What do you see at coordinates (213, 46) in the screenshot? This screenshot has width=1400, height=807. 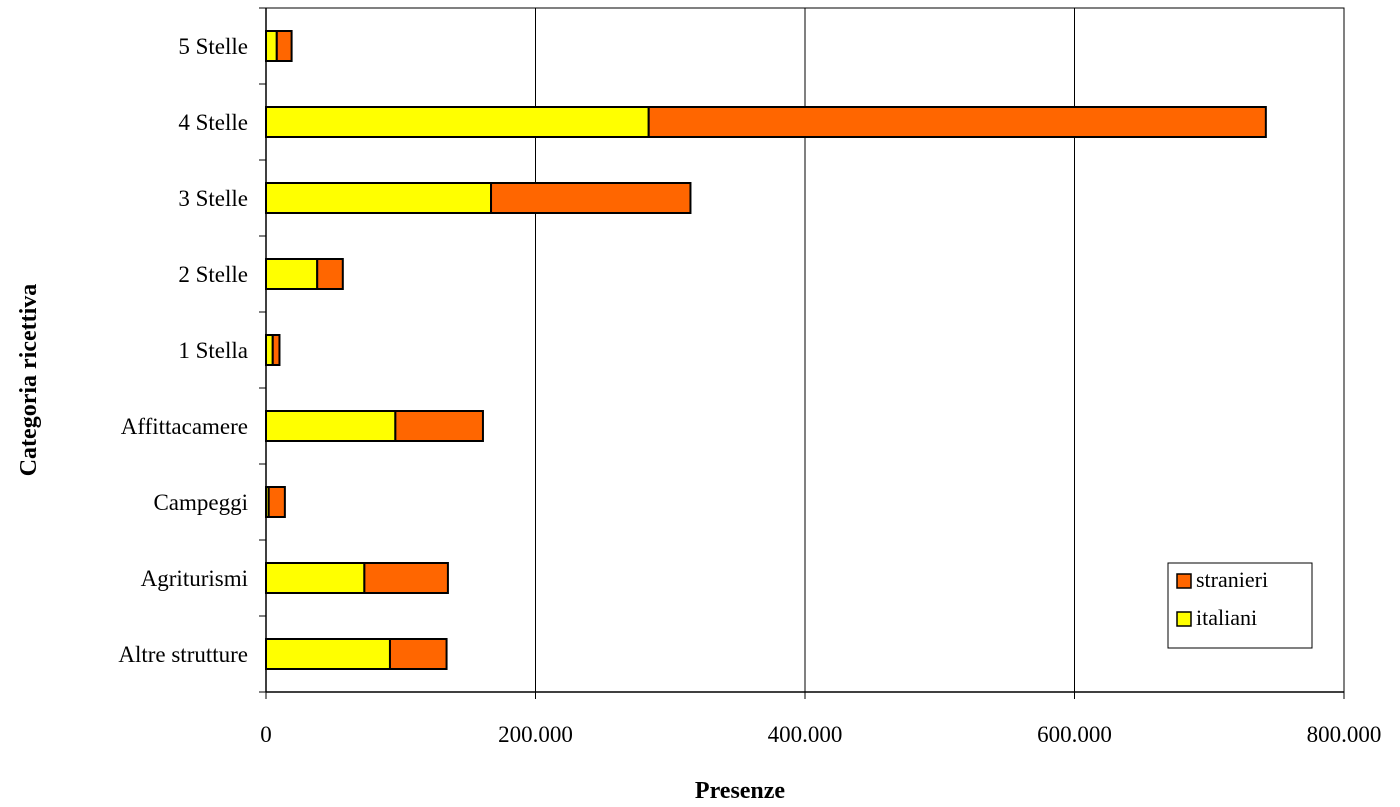 I see `category-label-0: 5 Stelle` at bounding box center [213, 46].